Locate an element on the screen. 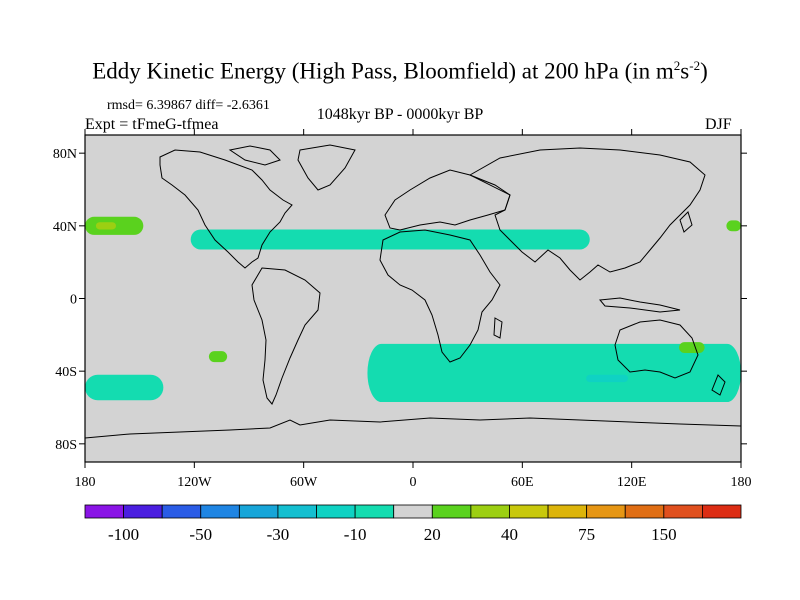 The image size is (800, 600). coastline-new-zealand is located at coordinates (718, 385).